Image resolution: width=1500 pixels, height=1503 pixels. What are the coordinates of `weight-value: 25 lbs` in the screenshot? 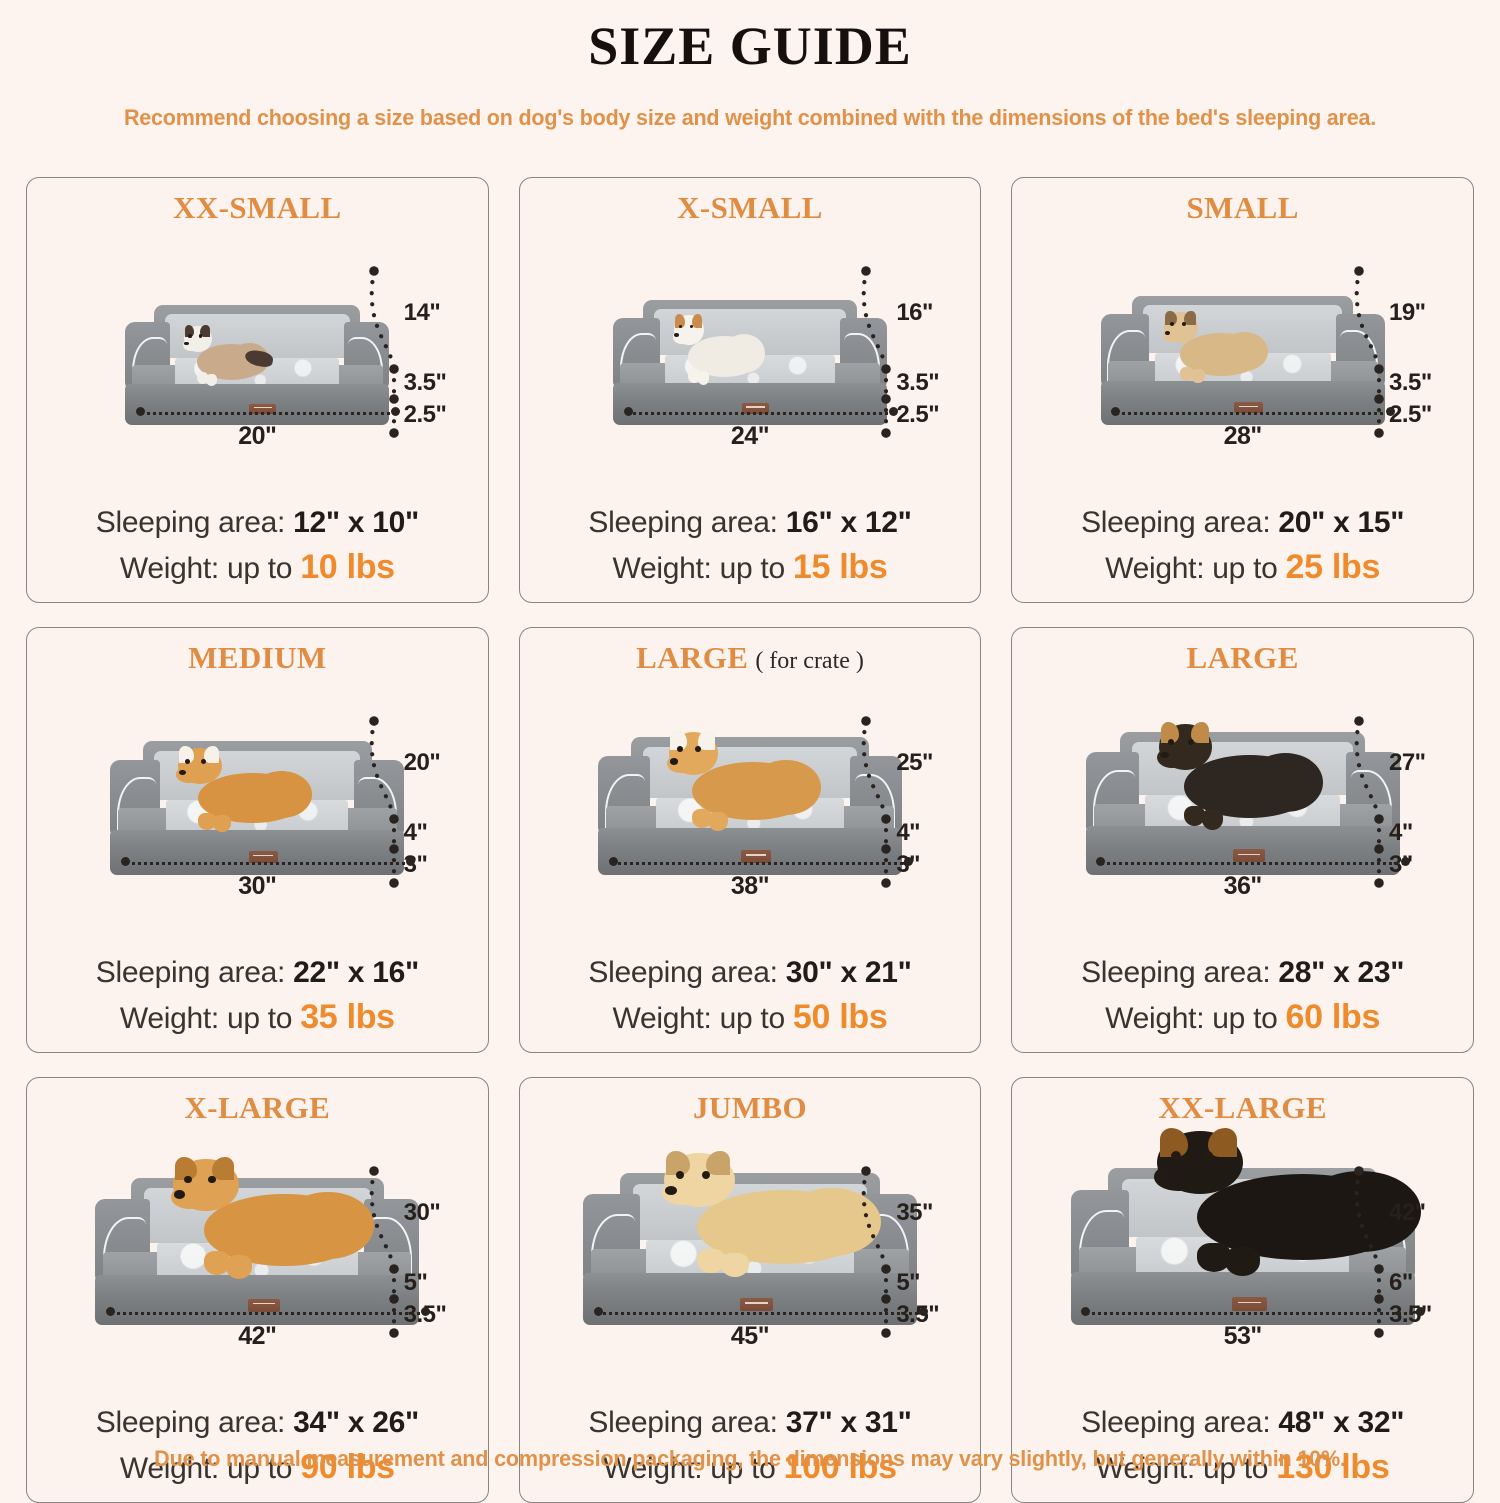 It's located at (1333, 566).